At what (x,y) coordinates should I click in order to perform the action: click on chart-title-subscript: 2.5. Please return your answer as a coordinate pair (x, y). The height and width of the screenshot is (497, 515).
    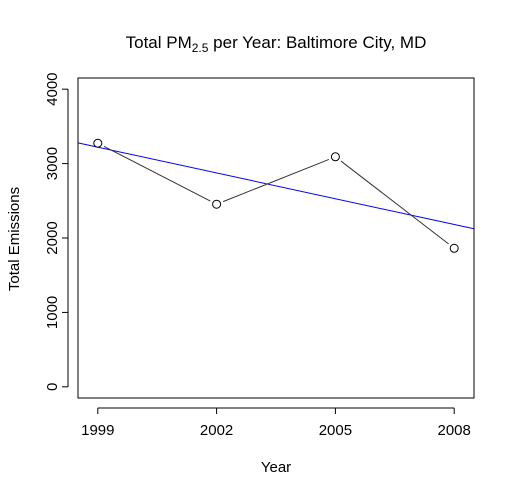
    Looking at the image, I should click on (200, 48).